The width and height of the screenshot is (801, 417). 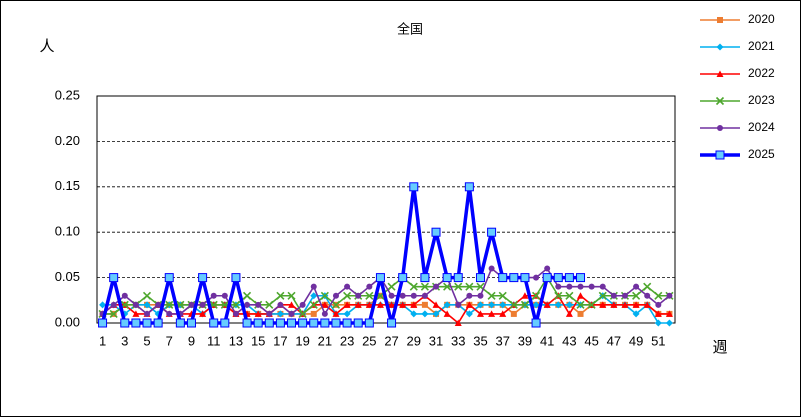 I want to click on x-tick-label: 25, so click(x=369, y=340).